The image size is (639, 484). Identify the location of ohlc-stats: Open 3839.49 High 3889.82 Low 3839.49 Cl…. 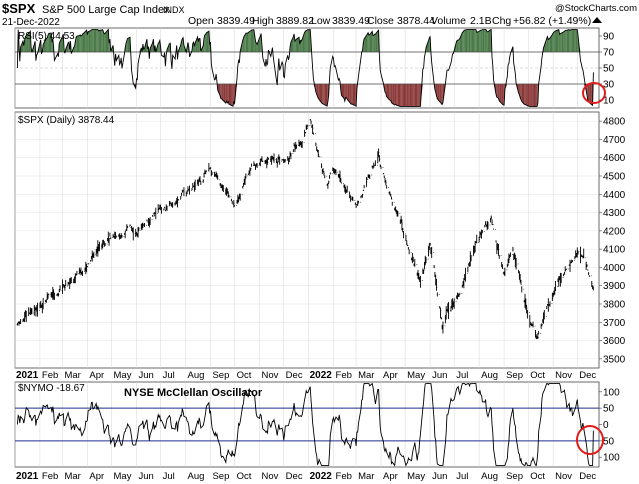
(395, 21).